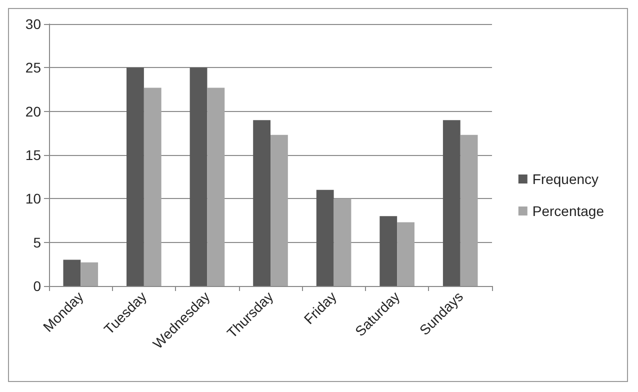 The width and height of the screenshot is (638, 392). Describe the element at coordinates (568, 211) in the screenshot. I see `legend-label: Percentage` at that location.